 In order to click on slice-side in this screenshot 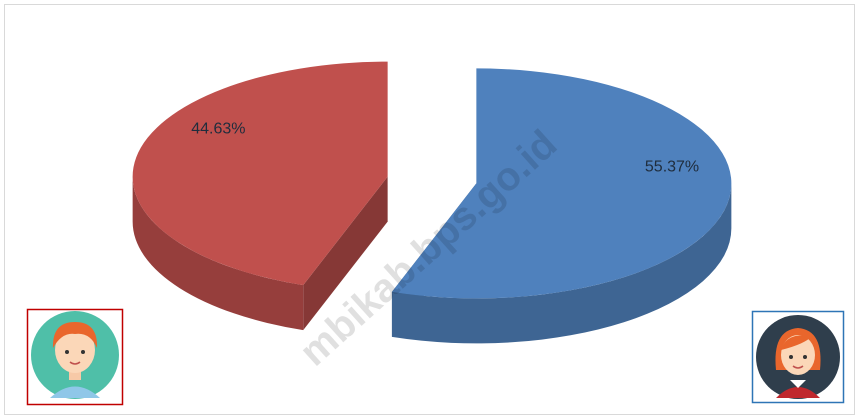, I will do `click(345, 253)`.